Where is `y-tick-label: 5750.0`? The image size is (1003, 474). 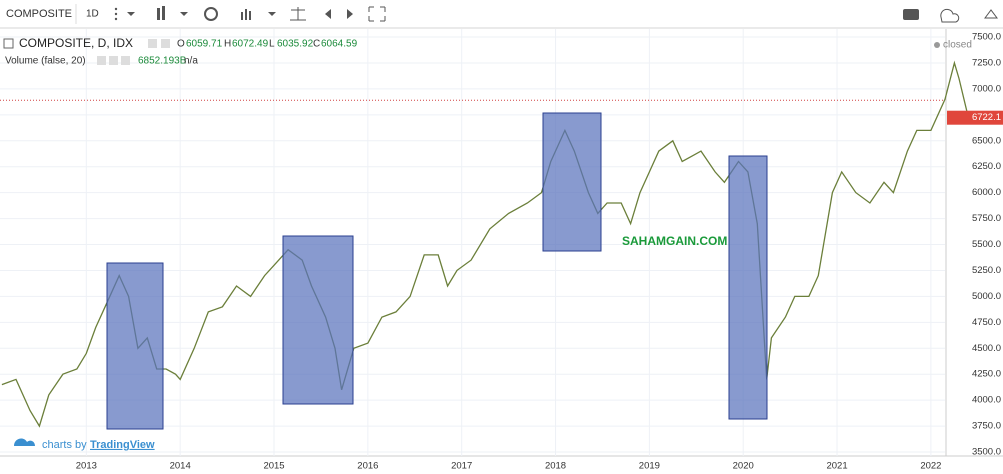
y-tick-label: 5750.0 is located at coordinates (986, 218).